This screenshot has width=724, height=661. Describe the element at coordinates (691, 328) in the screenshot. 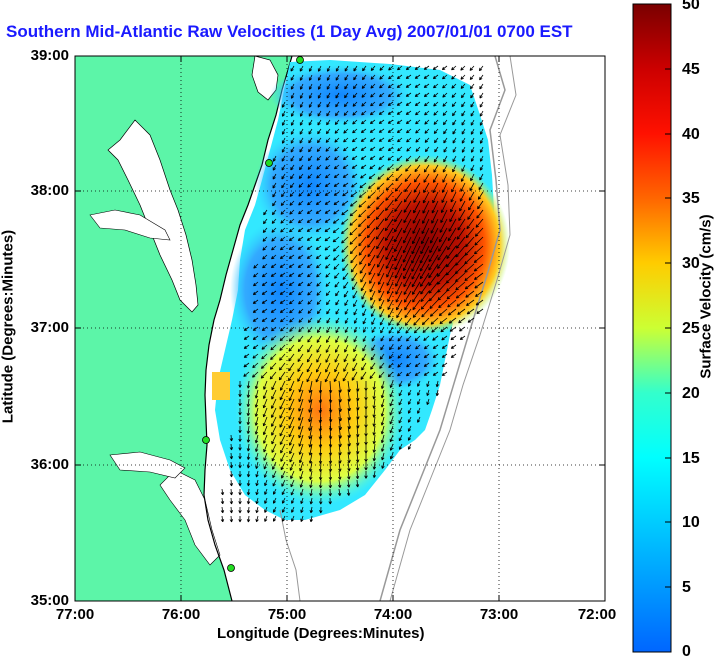

I see `colorbar-tick-label: 25` at that location.